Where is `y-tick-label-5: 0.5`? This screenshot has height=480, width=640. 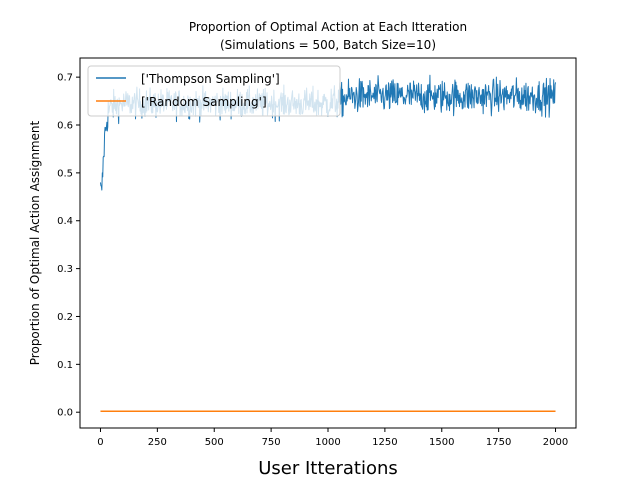 y-tick-label-5: 0.5 is located at coordinates (65, 173).